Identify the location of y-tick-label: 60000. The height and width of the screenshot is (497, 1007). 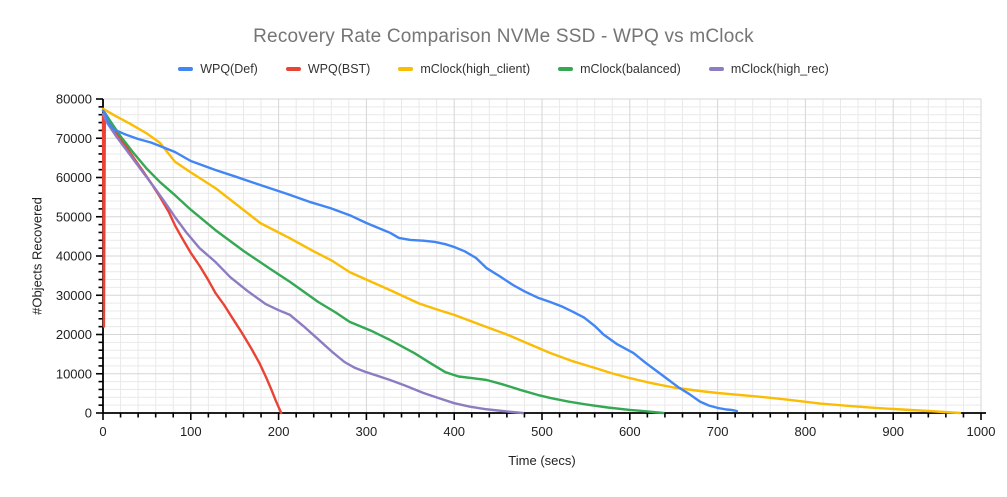
(74, 177).